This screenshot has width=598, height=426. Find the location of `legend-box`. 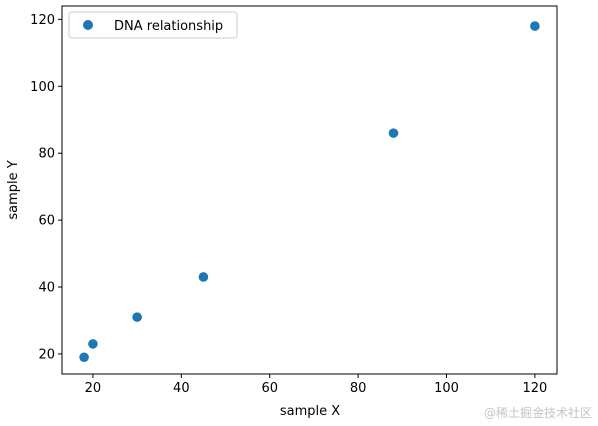

legend-box is located at coordinates (153, 25).